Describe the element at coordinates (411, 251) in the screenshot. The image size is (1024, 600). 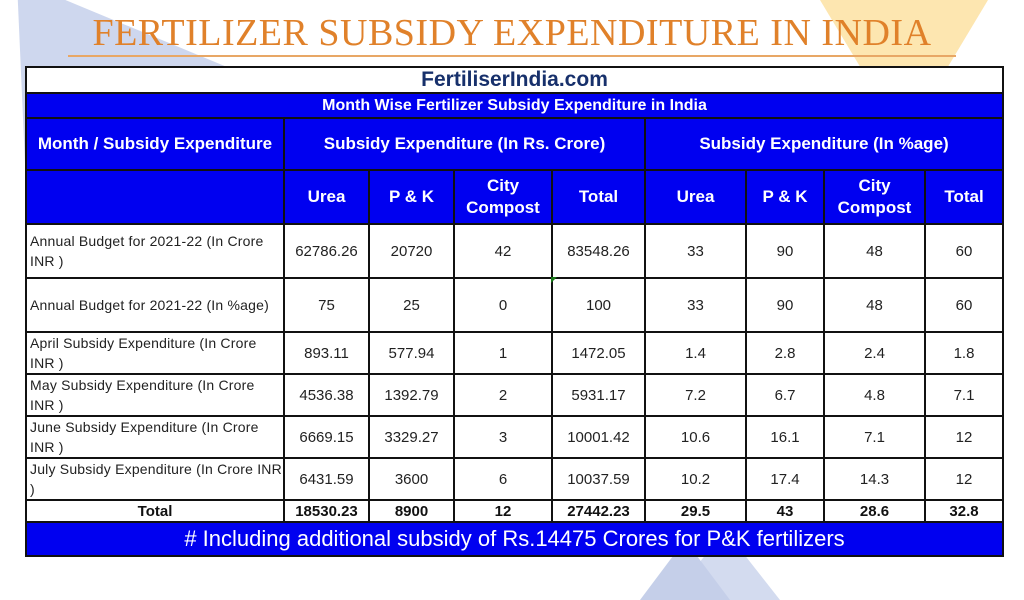
I see `cell: 20720` at that location.